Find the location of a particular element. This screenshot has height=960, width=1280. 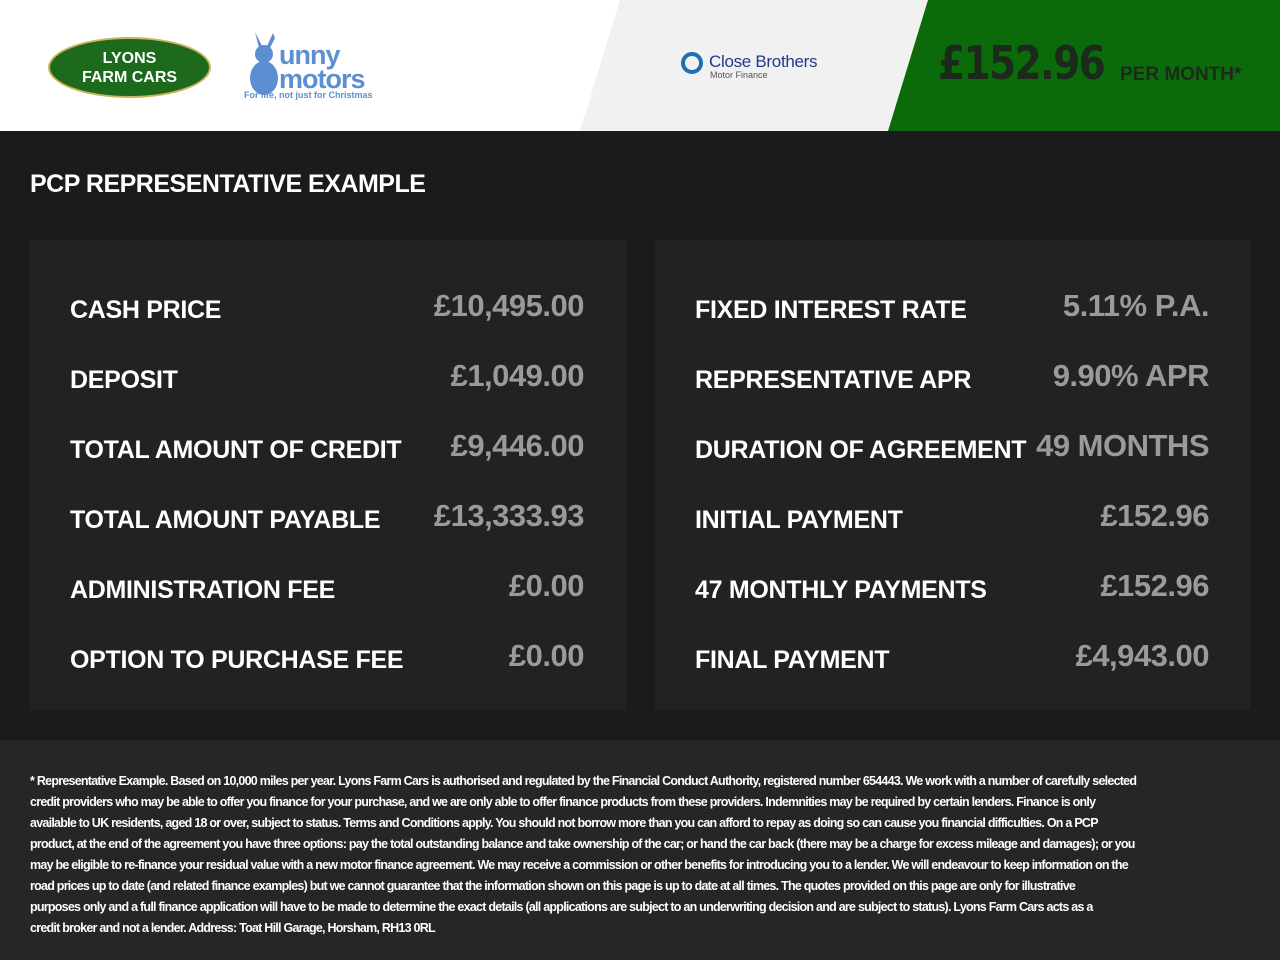

finance-row: FINAL PAYMENT £4,943.00 is located at coordinates (952, 658).